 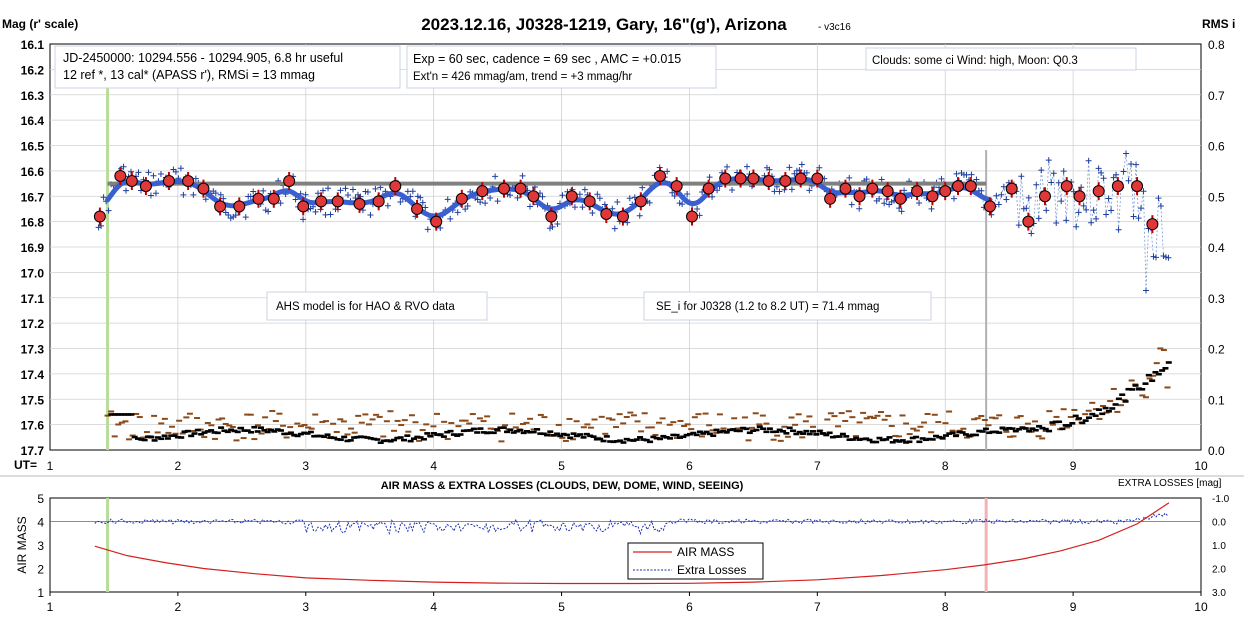 What do you see at coordinates (33, 172) in the screenshot?
I see `main-y-tick-label: 16.6` at bounding box center [33, 172].